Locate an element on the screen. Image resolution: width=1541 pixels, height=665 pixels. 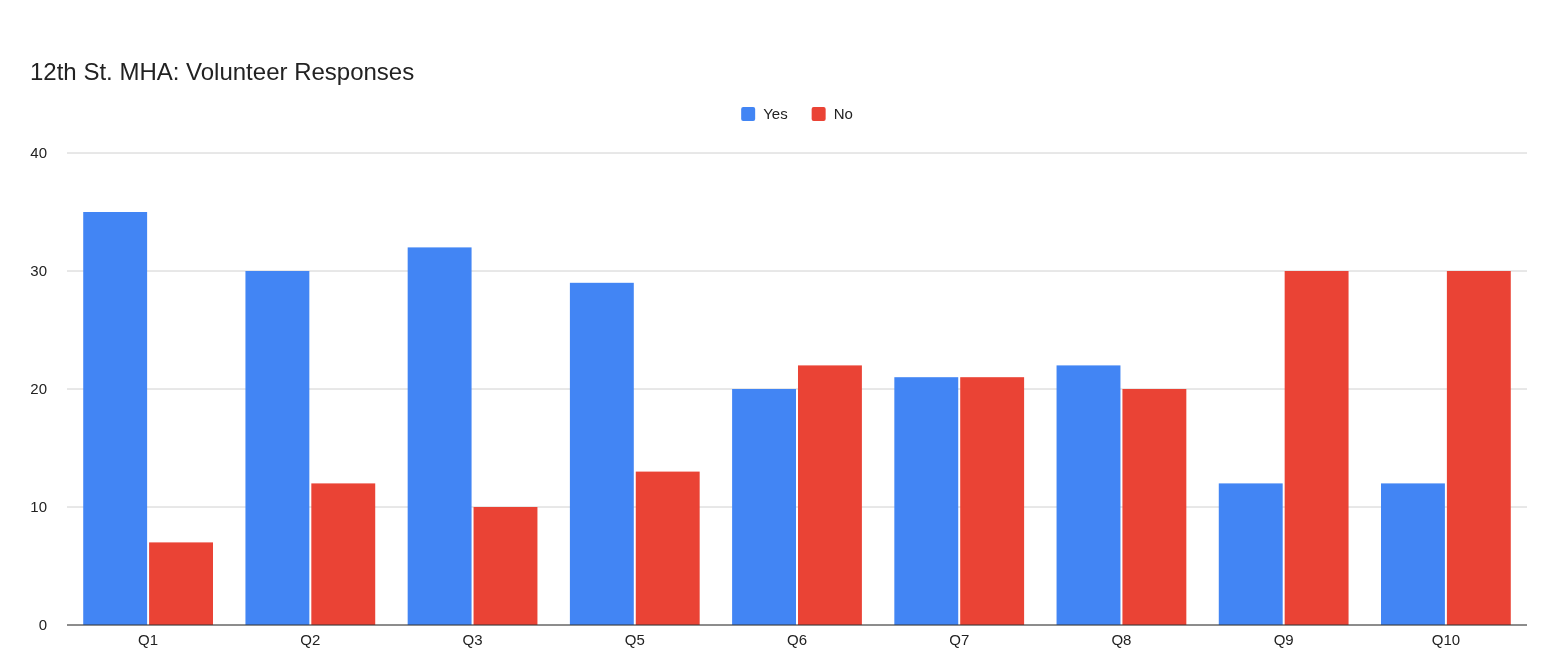
legend-label: Yes is located at coordinates (775, 113).